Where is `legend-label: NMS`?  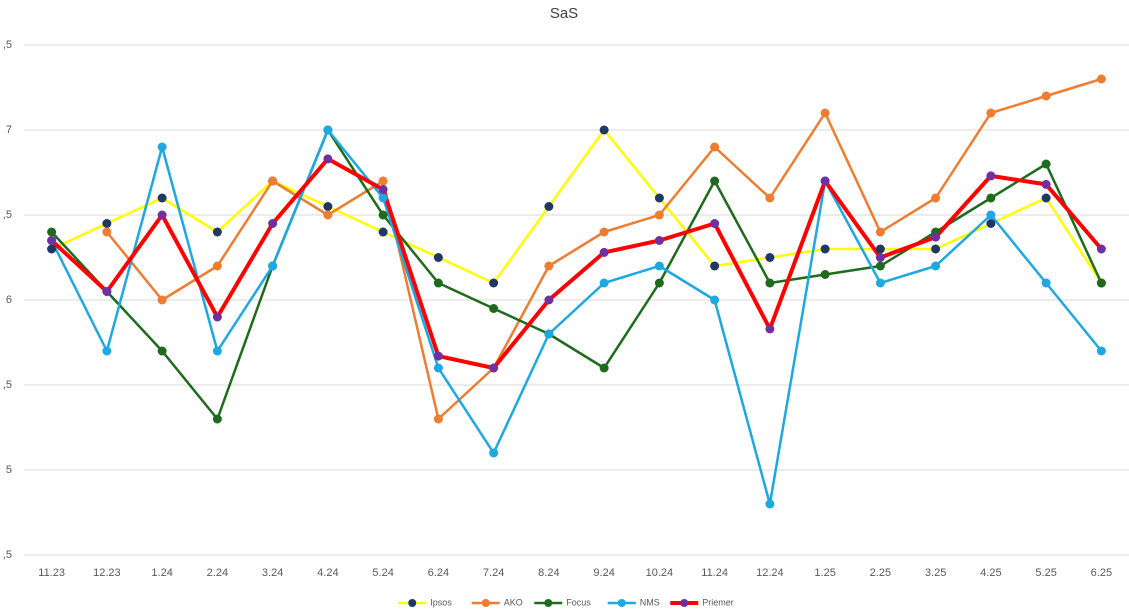 legend-label: NMS is located at coordinates (650, 602).